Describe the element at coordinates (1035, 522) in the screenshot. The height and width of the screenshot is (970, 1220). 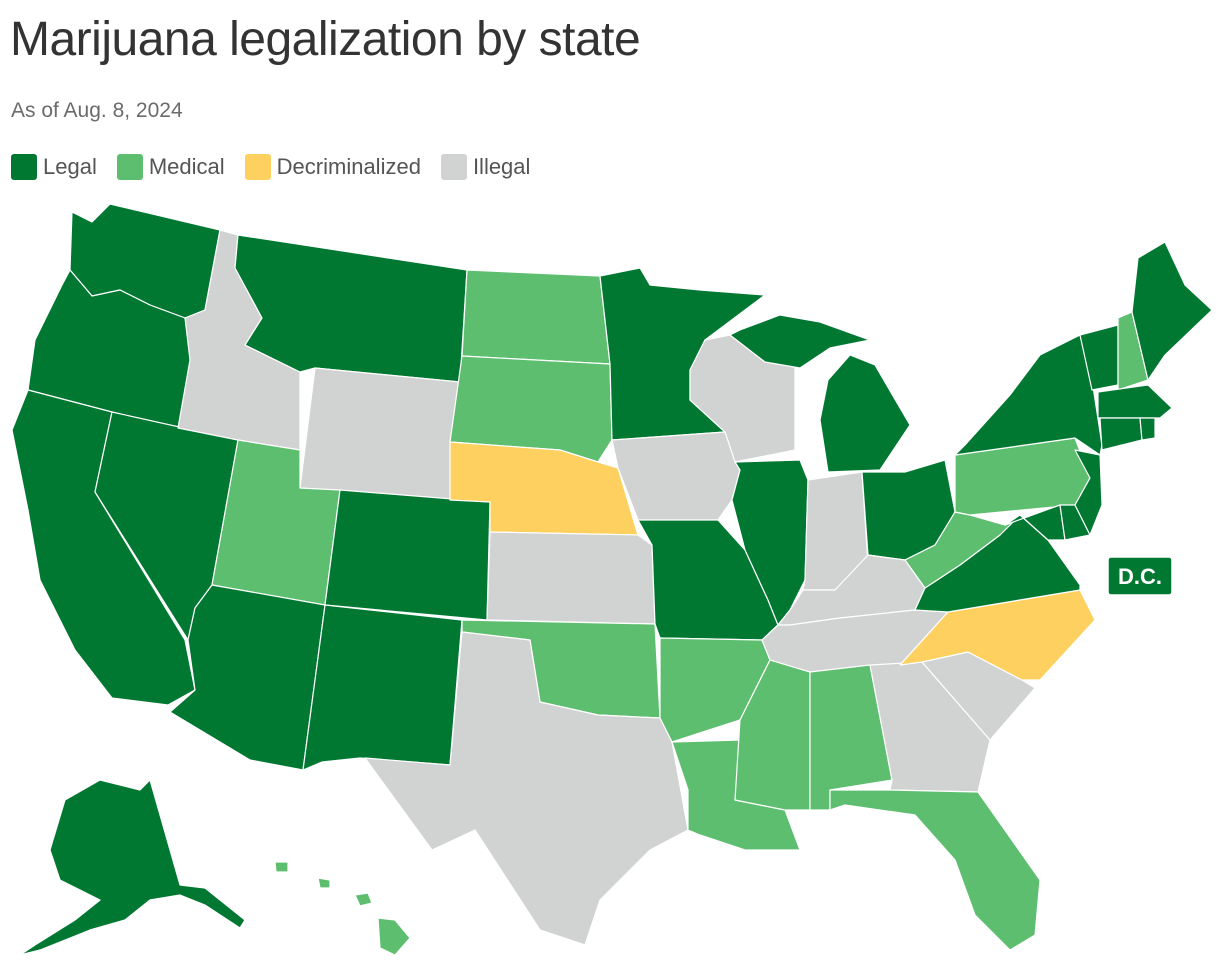
I see `state-maryland` at that location.